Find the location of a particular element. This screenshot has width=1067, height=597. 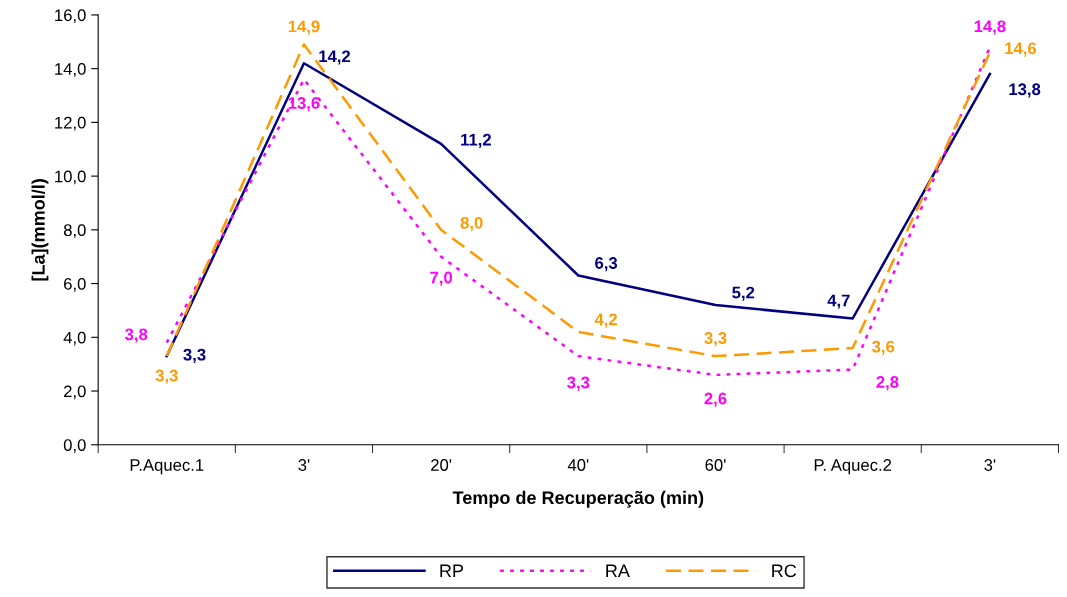

data-label: 3,6 is located at coordinates (883, 347).